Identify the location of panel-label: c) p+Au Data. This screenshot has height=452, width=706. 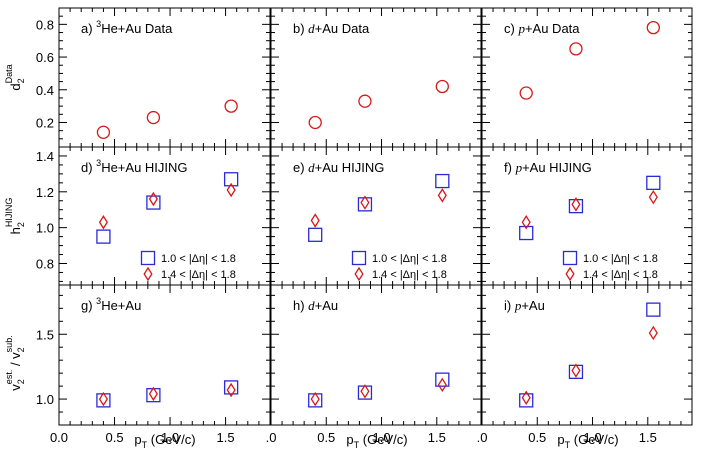
(542, 28).